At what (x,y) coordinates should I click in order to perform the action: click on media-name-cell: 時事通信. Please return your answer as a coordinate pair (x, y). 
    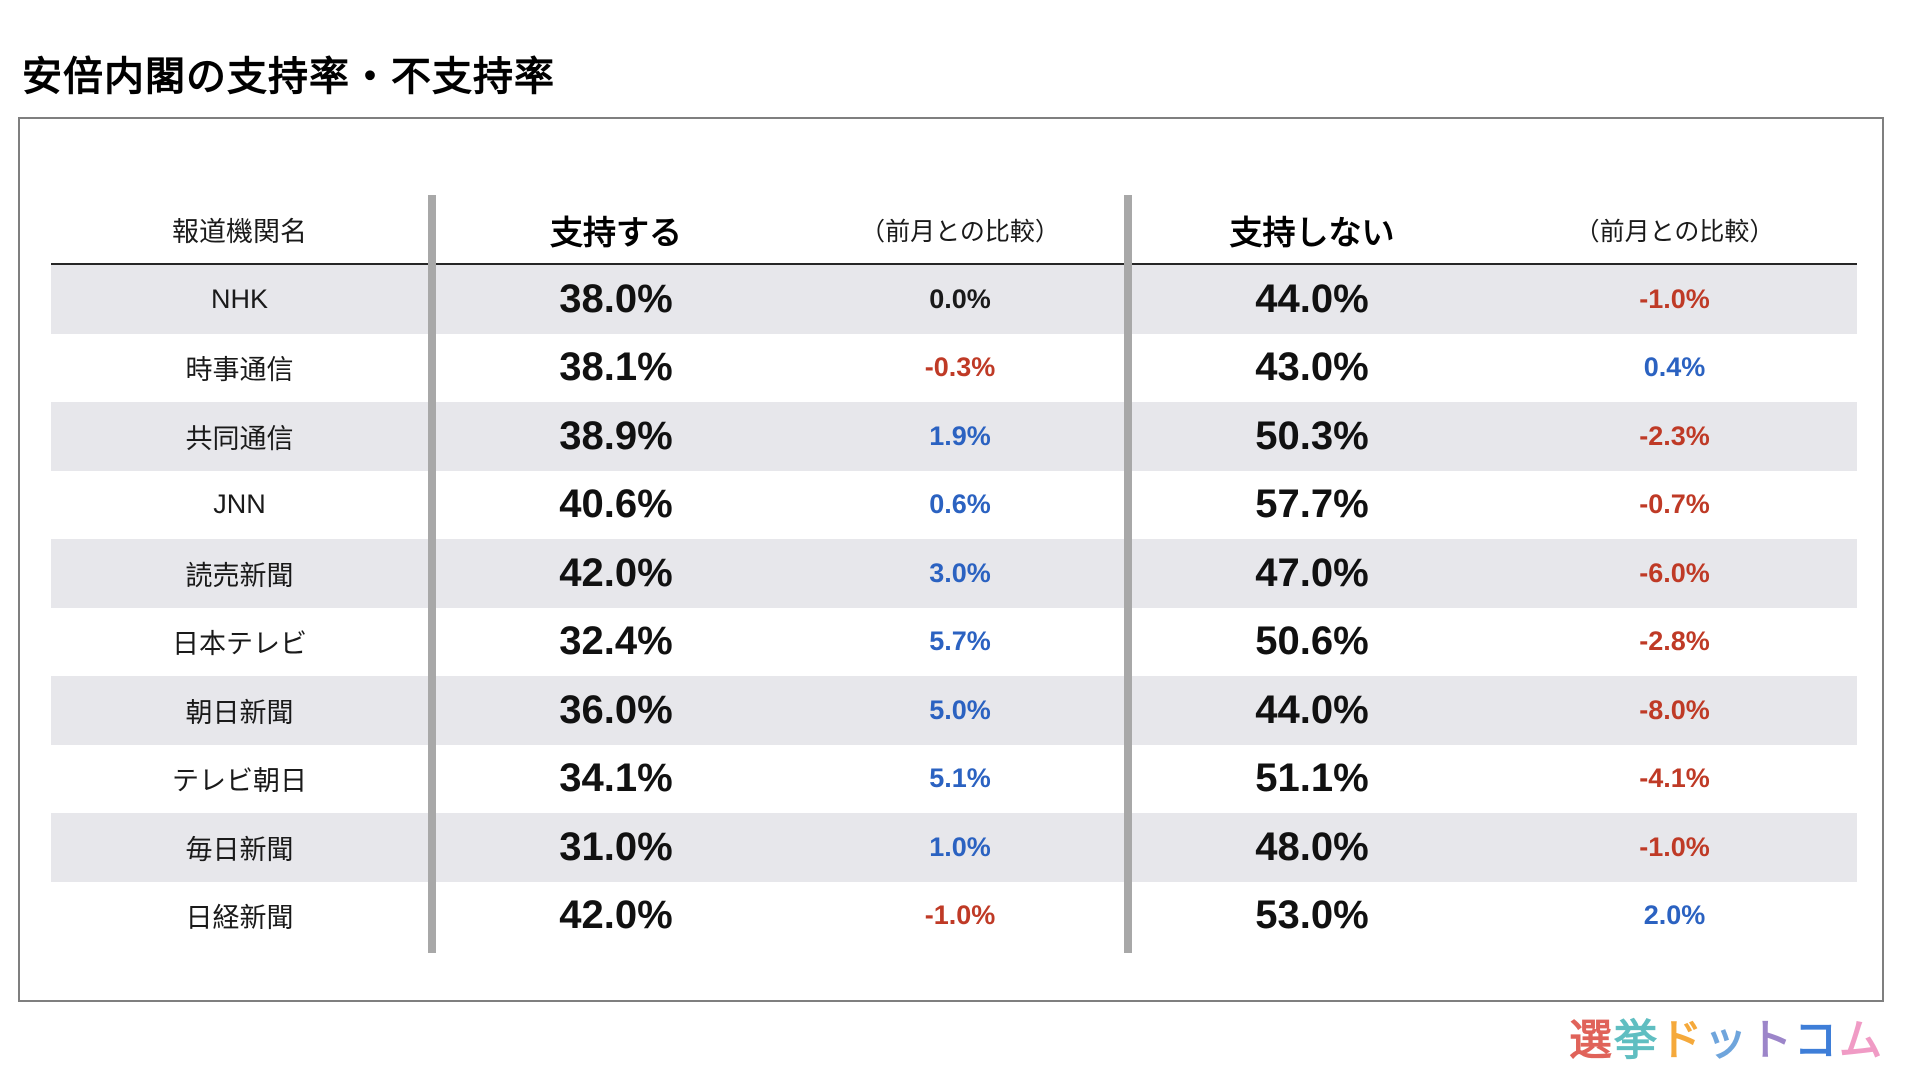
    Looking at the image, I should click on (239, 370).